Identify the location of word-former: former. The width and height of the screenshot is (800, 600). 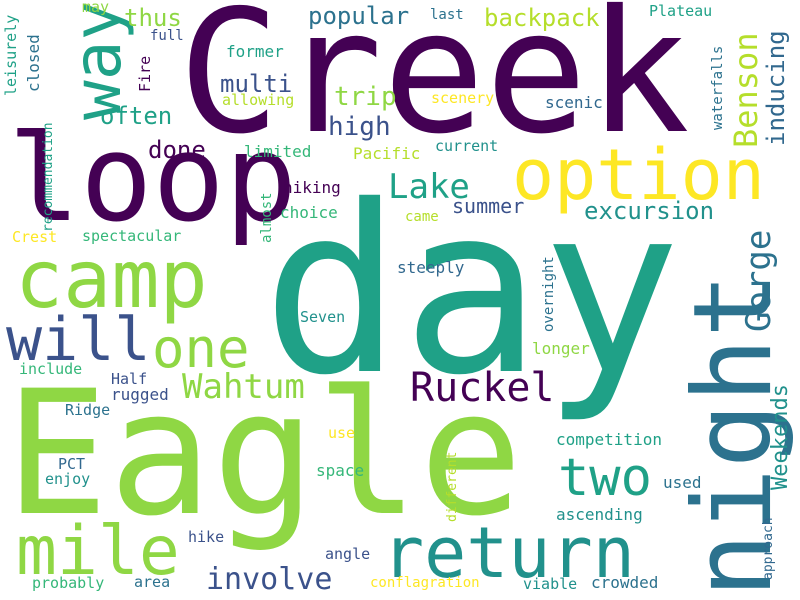
(255, 51).